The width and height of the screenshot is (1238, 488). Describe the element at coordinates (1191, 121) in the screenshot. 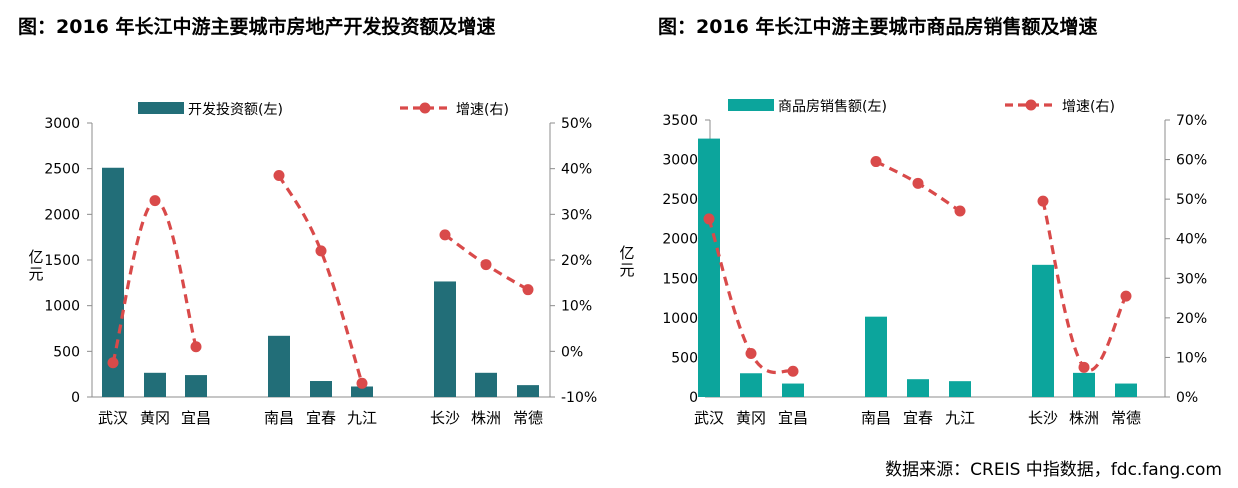

I see `right-tick-label: 70%` at that location.